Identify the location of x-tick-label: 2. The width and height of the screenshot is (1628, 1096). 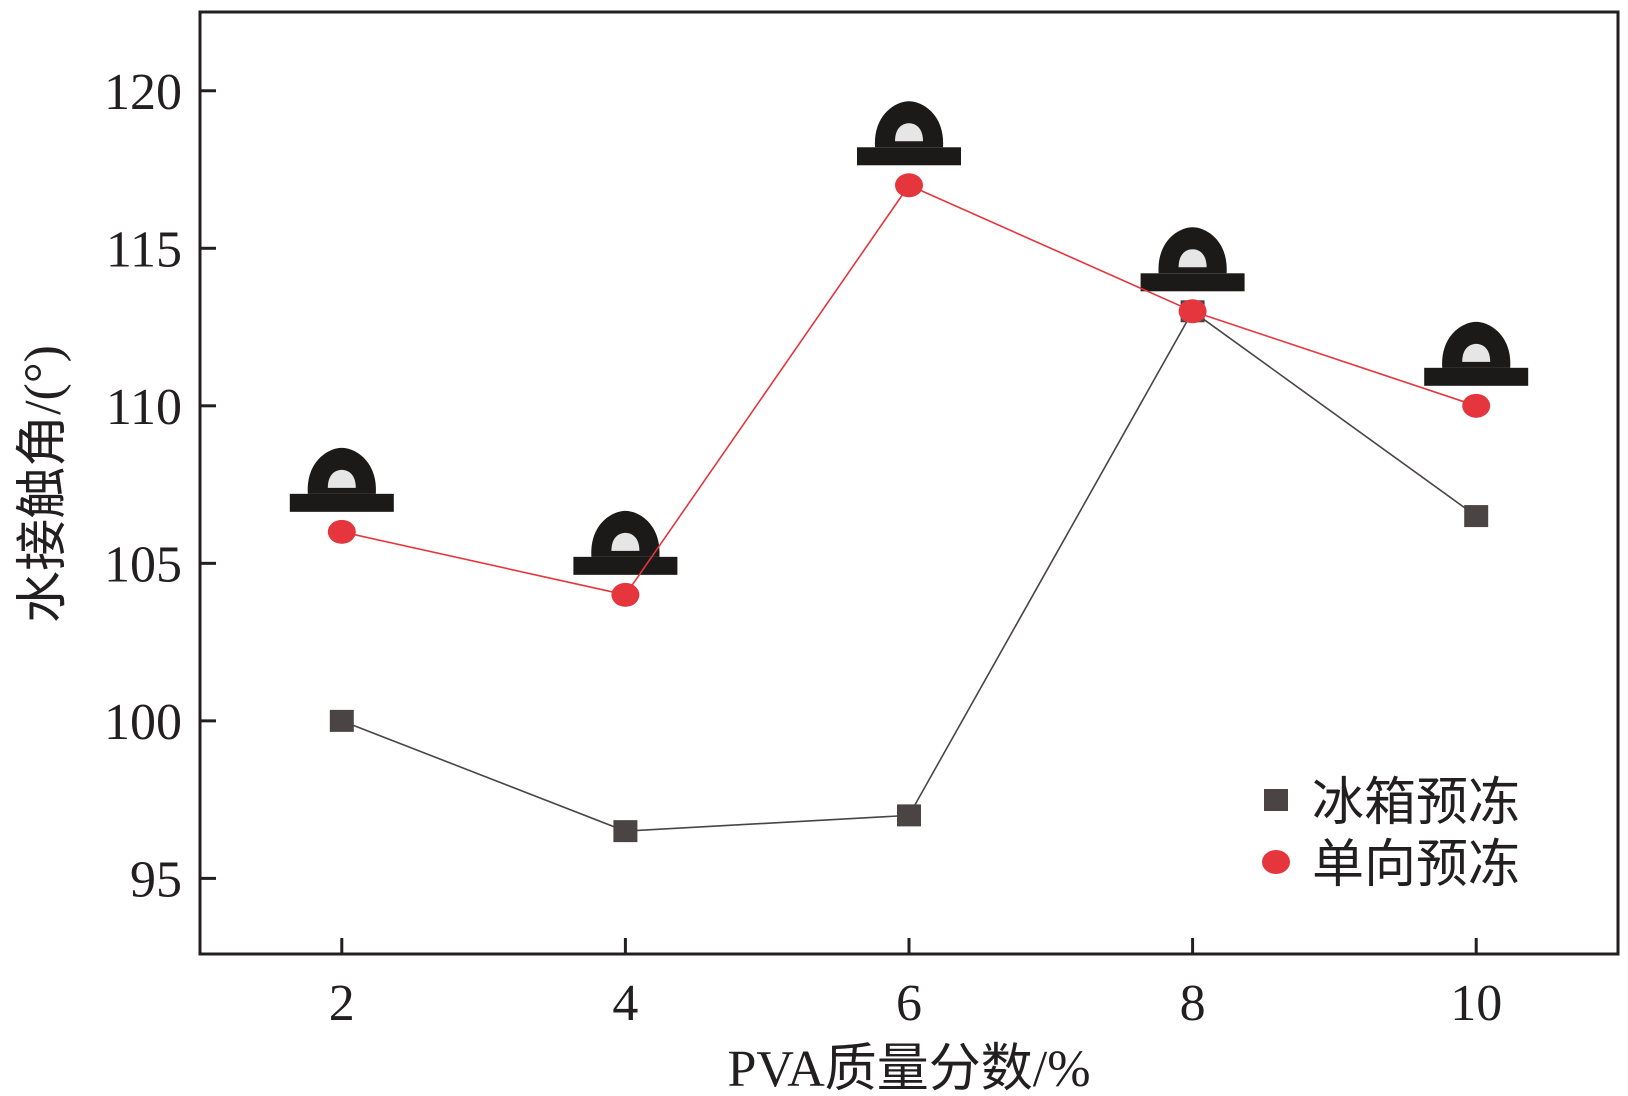
(342, 1003).